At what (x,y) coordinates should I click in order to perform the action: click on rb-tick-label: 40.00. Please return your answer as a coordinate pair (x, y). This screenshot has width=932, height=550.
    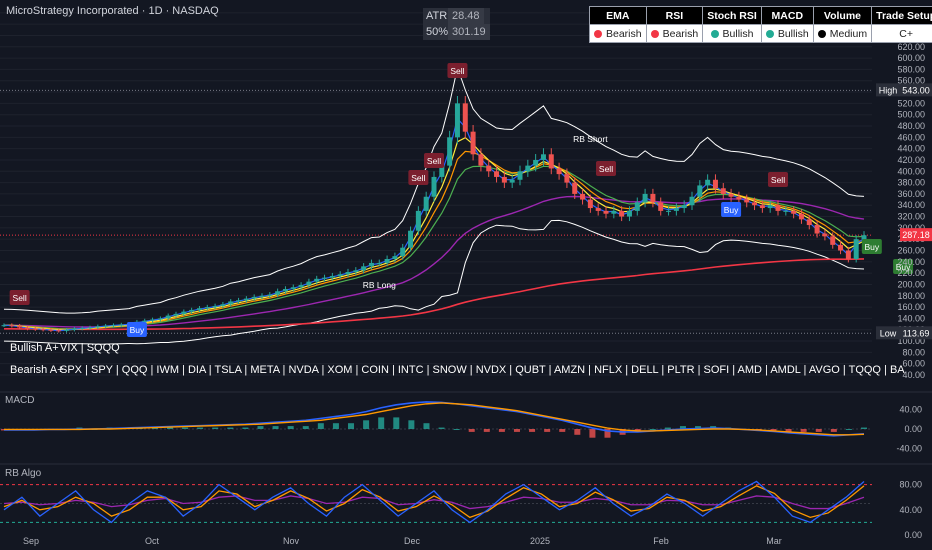
    Looking at the image, I should click on (910, 510).